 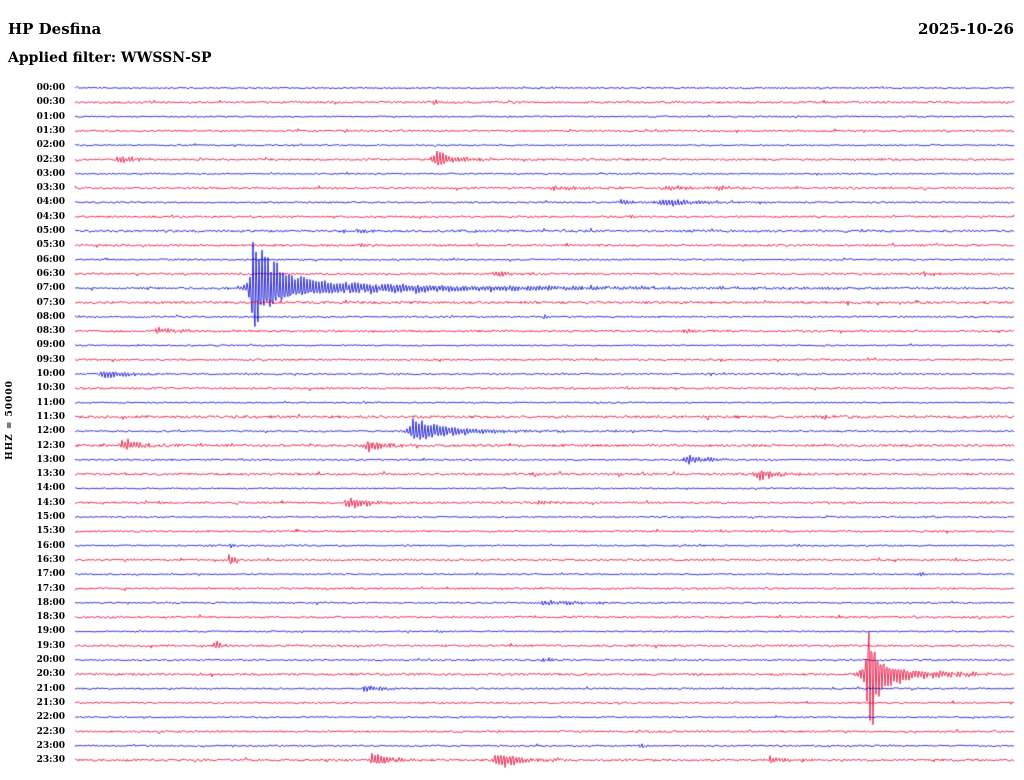 I want to click on trace-time-label: 11:30, so click(x=50, y=416).